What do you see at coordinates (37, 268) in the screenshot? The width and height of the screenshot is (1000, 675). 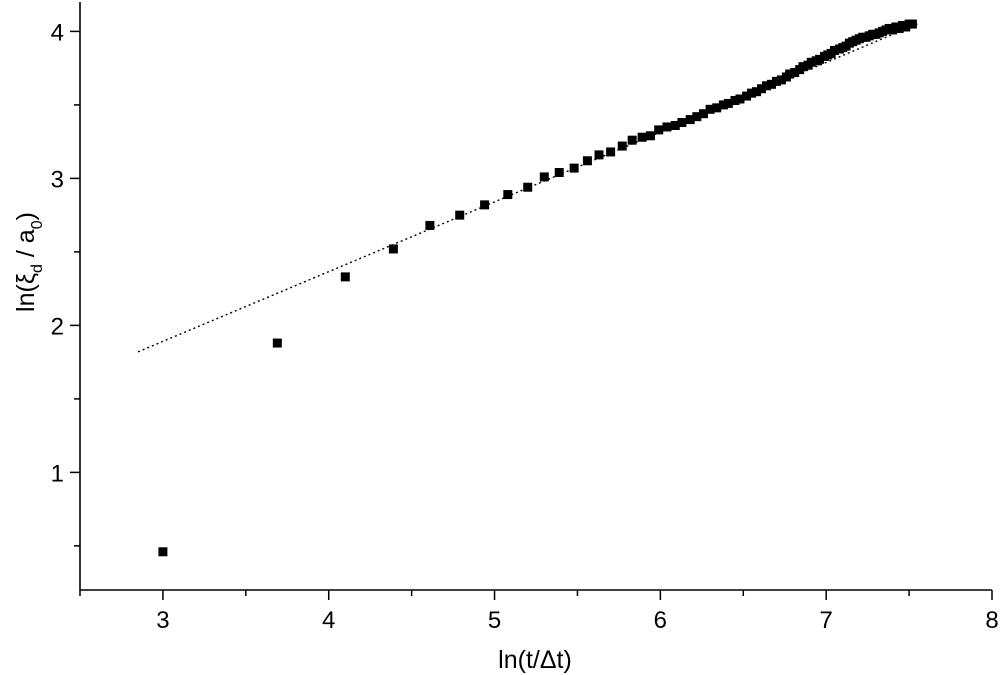 I see `y-axis-title-sub-d: d` at bounding box center [37, 268].